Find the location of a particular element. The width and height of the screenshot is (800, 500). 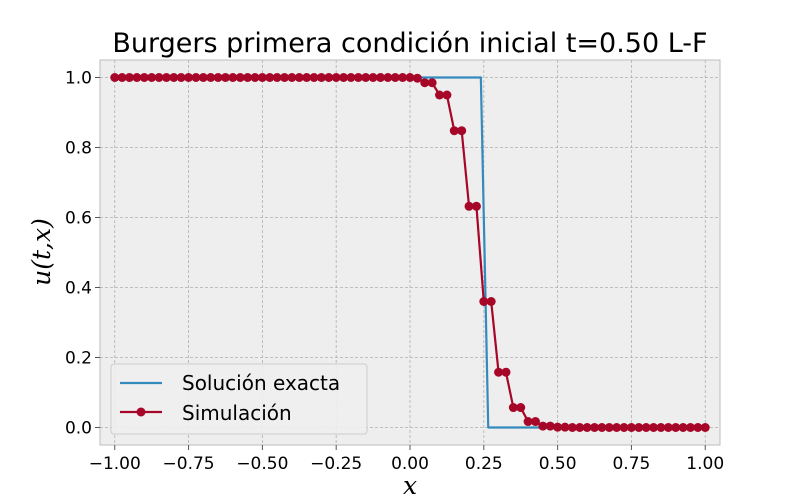

x-tick-label: 1.00 is located at coordinates (705, 464).